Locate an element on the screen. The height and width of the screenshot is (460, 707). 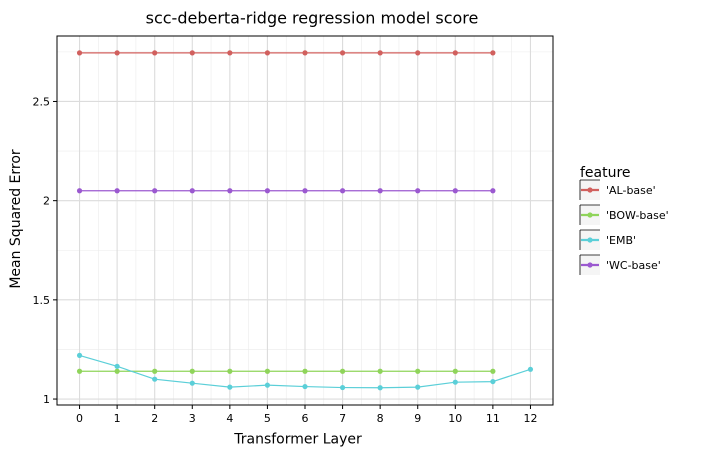
y-axis-title: Mean Squared Error is located at coordinates (16, 219).